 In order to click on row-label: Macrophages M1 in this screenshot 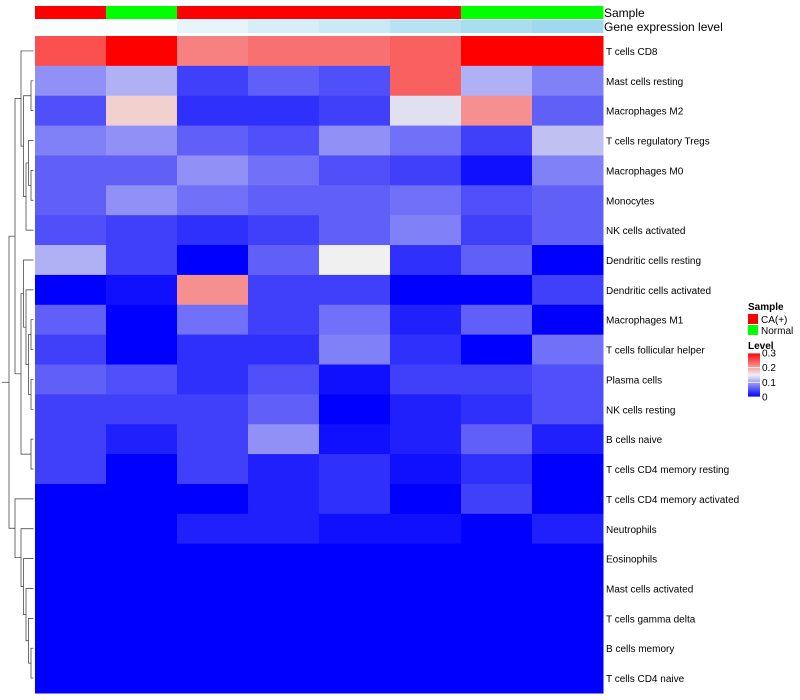, I will do `click(645, 321)`.